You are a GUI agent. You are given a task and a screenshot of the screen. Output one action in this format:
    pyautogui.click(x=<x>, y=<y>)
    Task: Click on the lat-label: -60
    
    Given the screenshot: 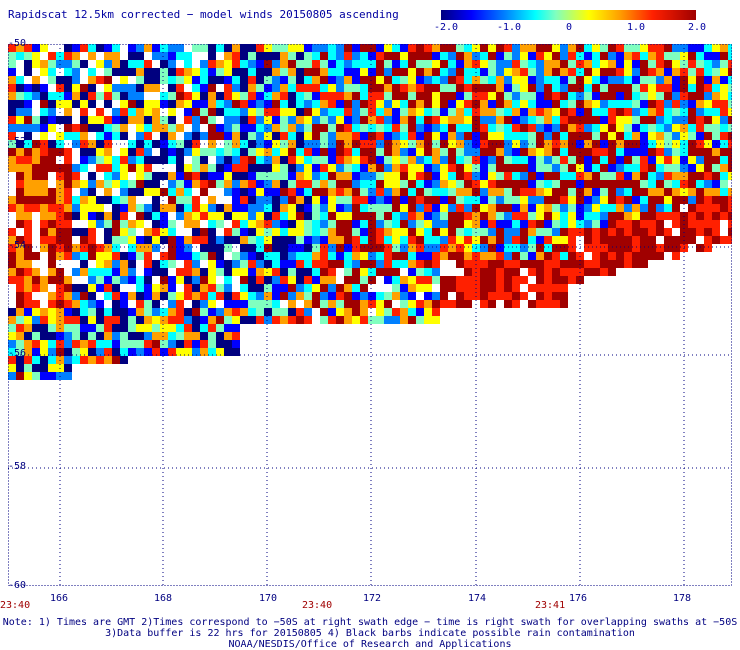 What is the action you would take?
    pyautogui.click(x=17, y=585)
    